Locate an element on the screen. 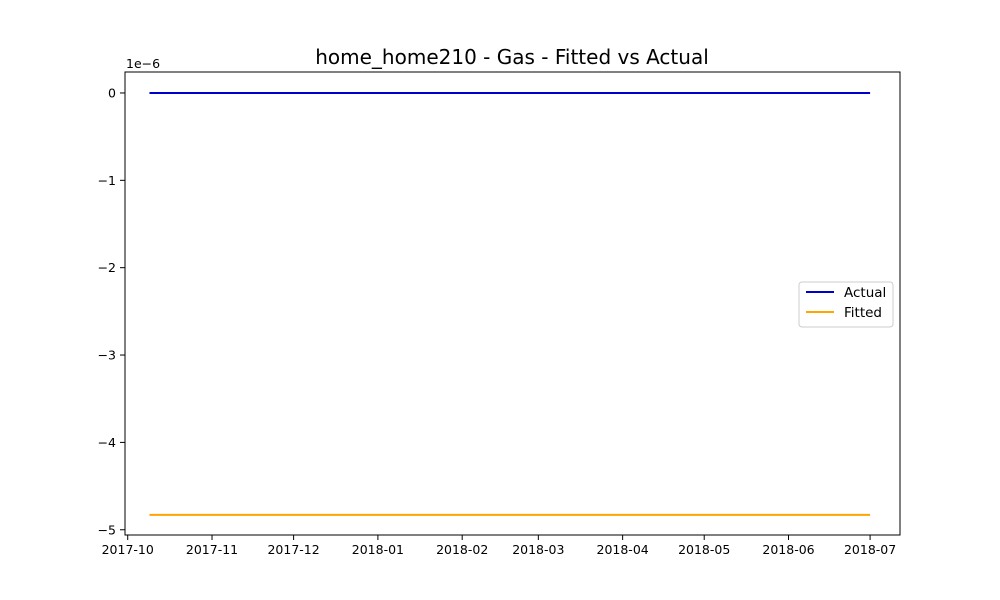 This screenshot has height=600, width=1000. y-tick-label: −4 is located at coordinates (107, 442).